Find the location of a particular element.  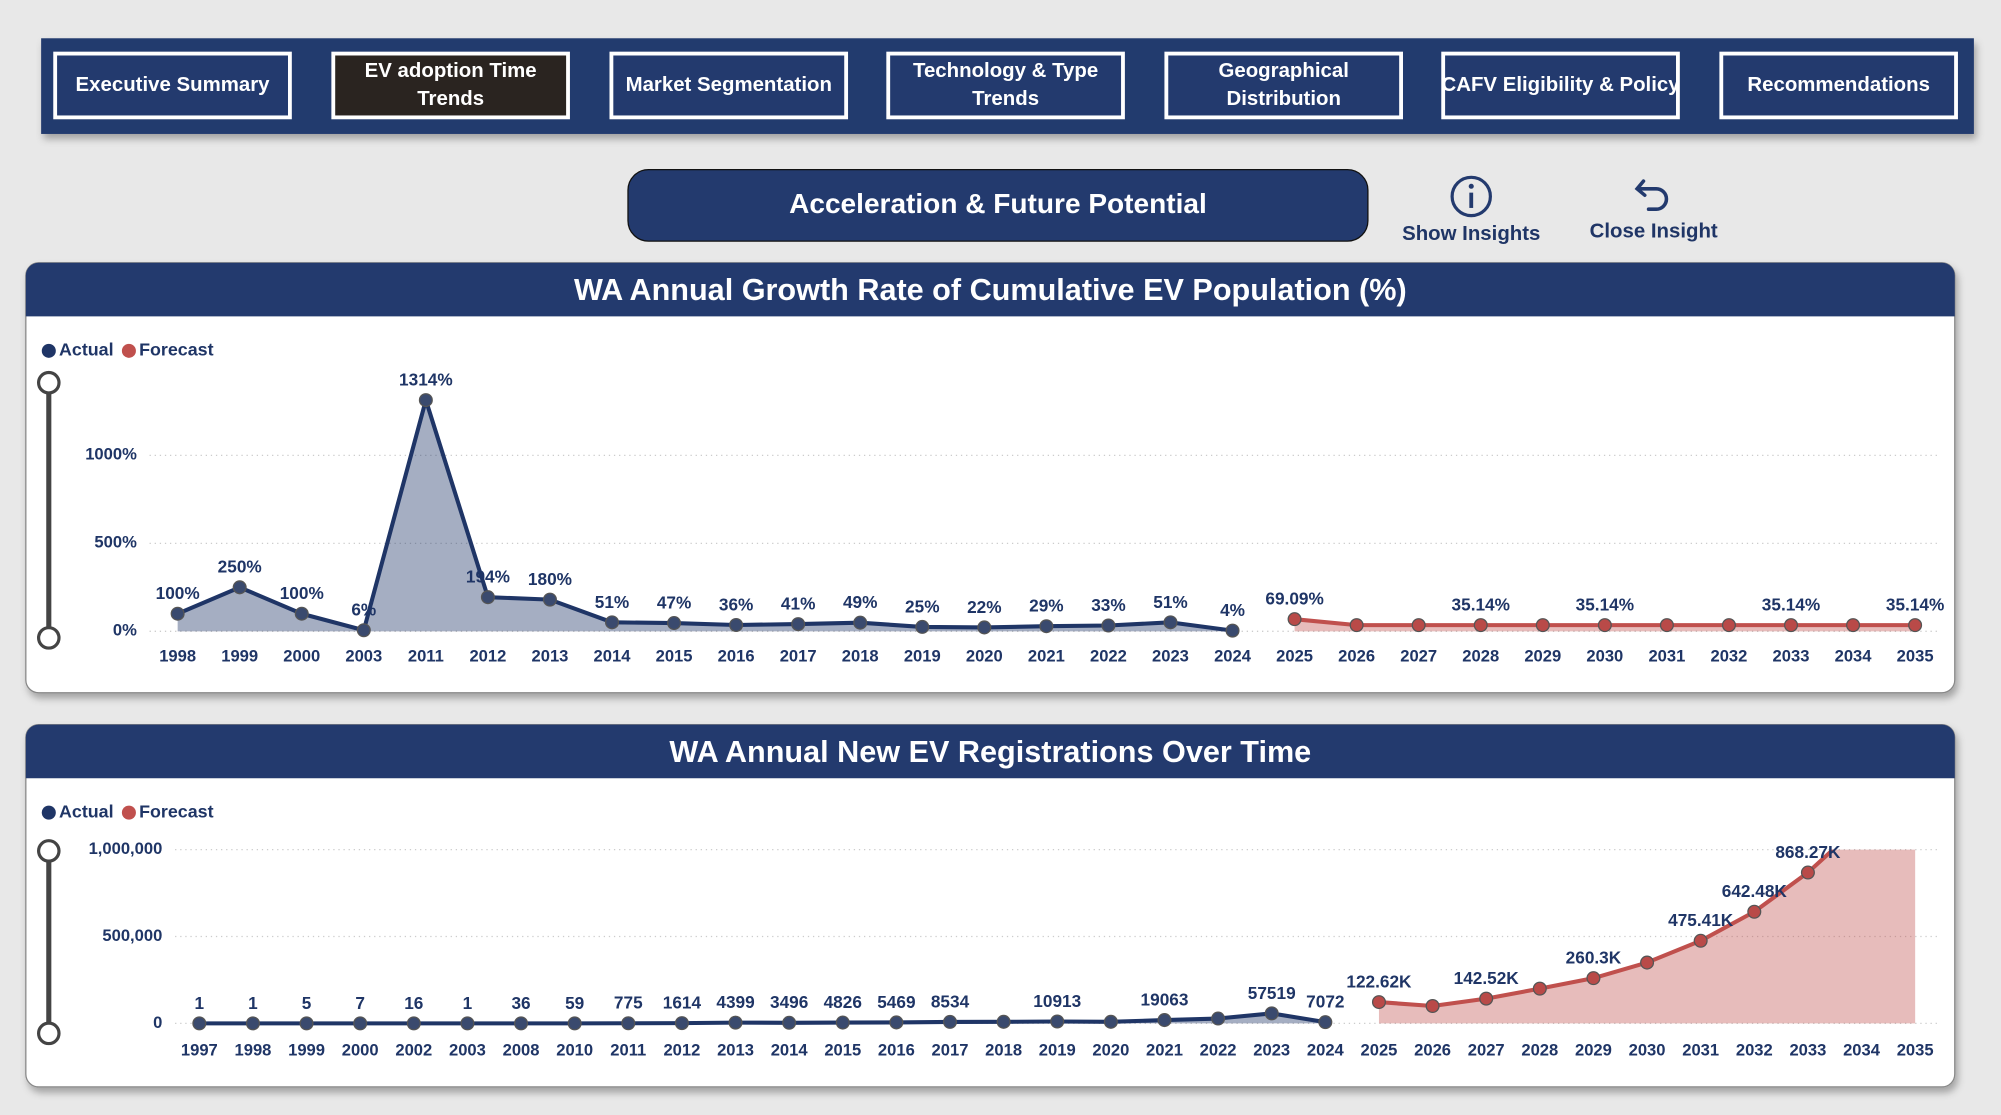

y-tick-label: 500% is located at coordinates (115, 542).